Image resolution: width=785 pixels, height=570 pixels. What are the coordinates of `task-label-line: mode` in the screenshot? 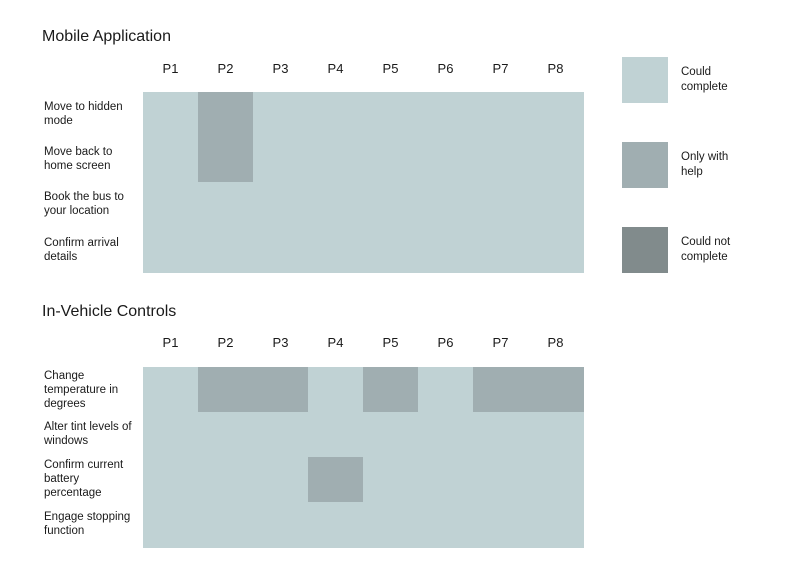 It's located at (94, 121).